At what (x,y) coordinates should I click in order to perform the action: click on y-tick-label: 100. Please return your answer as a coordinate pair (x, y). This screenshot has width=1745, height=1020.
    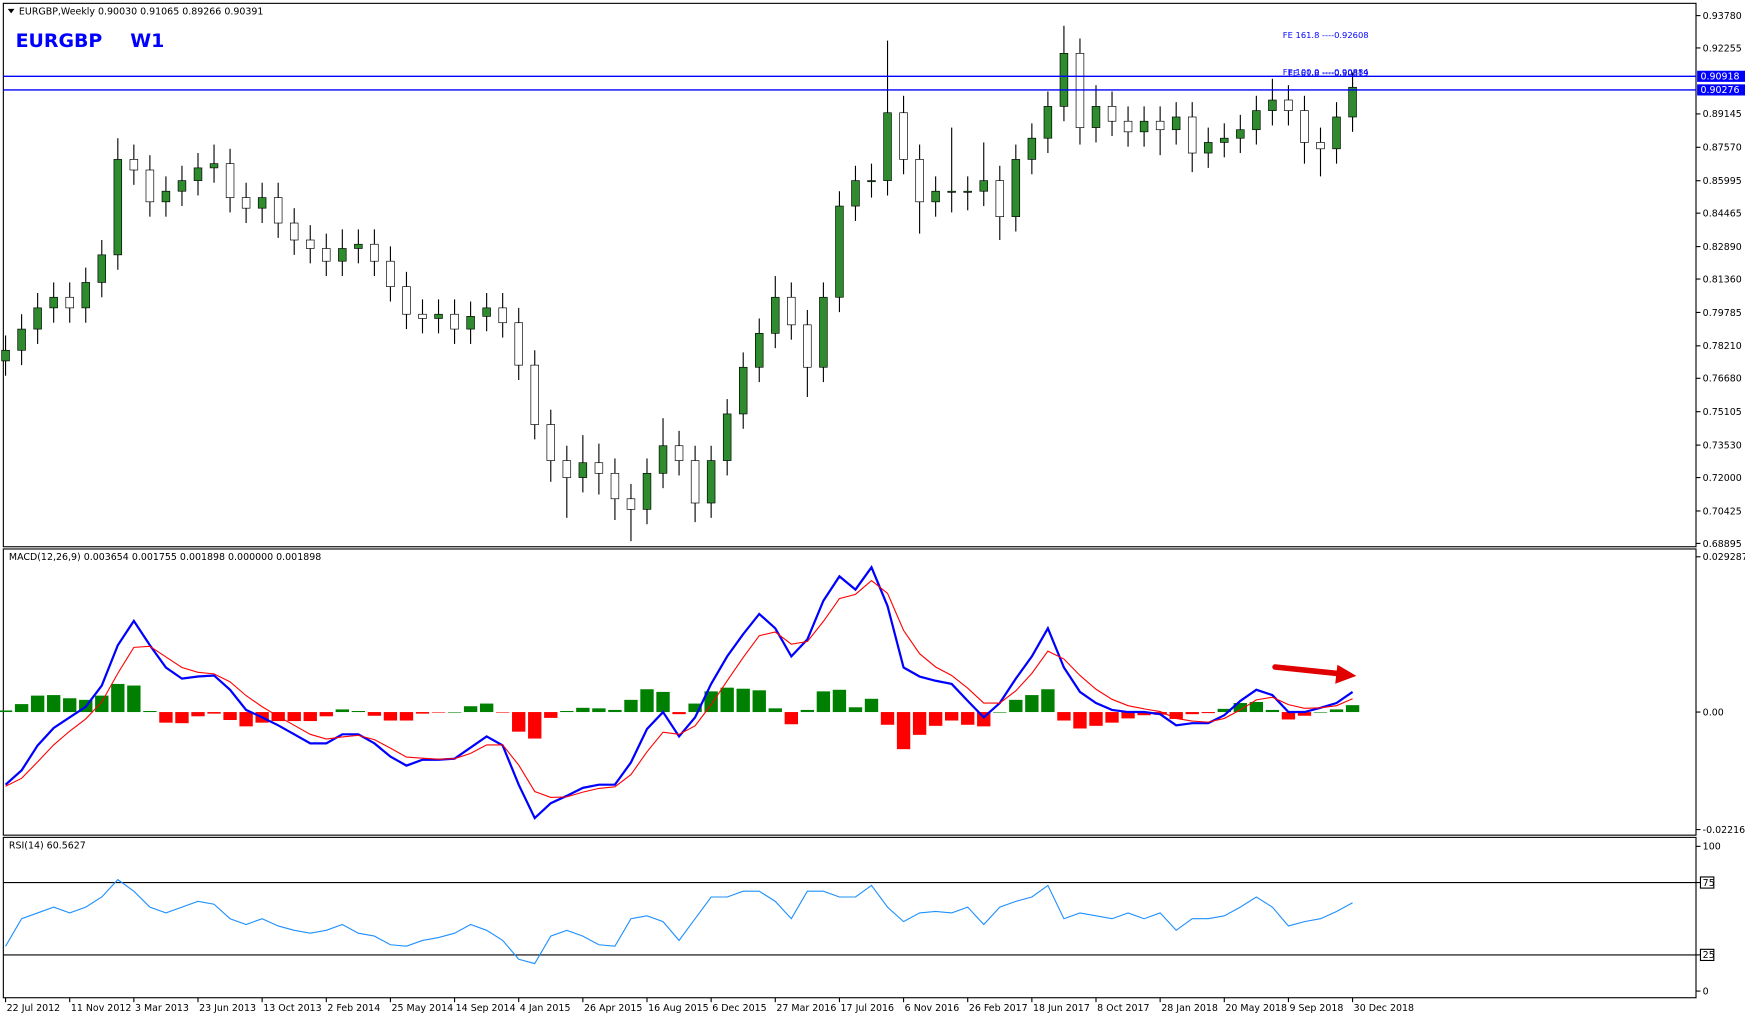
    Looking at the image, I should click on (1712, 847).